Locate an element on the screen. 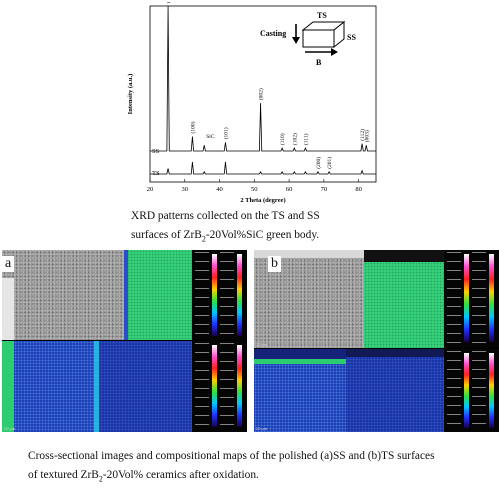 The image size is (499, 500). peak-label: (110) is located at coordinates (282, 139).